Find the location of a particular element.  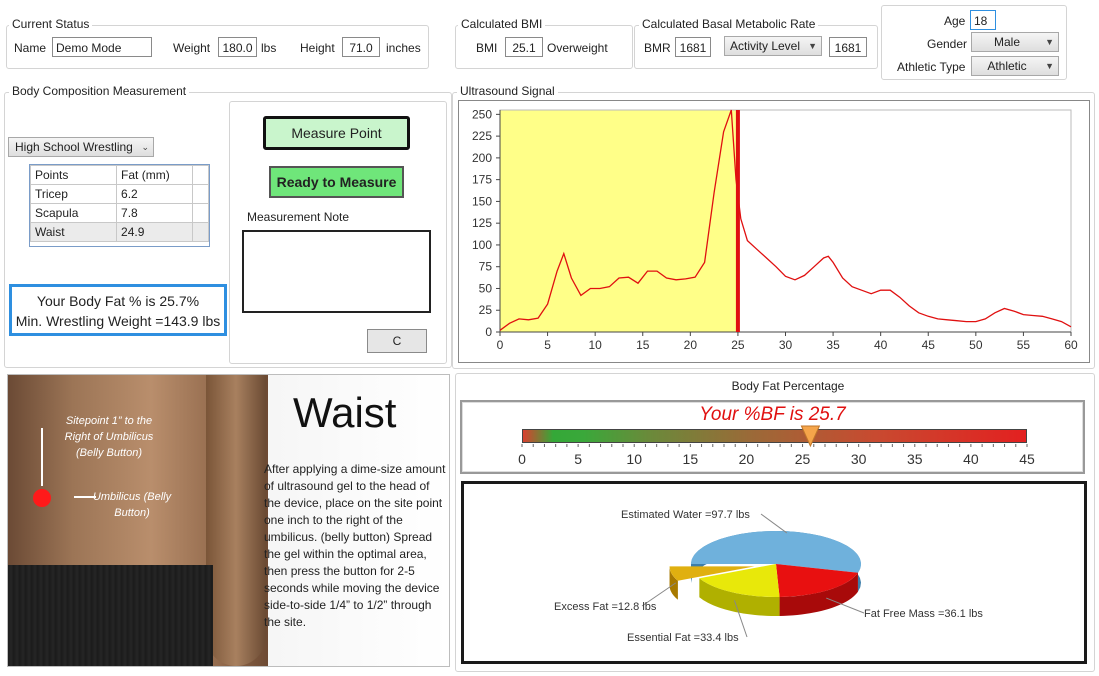

table-header-row: Points Fat (mm) is located at coordinates (119, 175).